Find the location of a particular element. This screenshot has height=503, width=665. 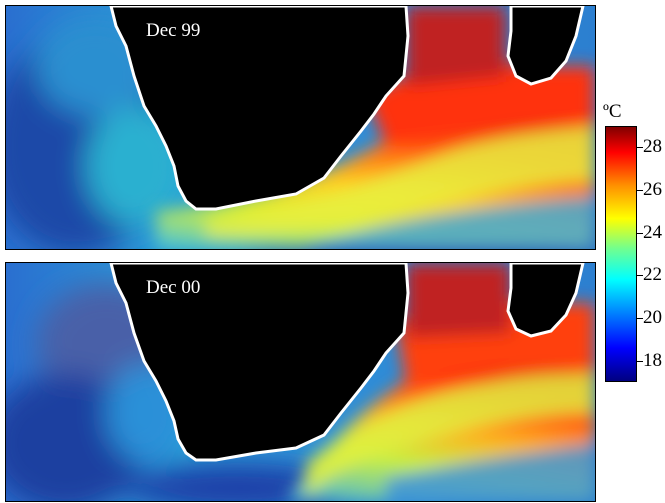

panel-date-label: Dec 99 is located at coordinates (173, 30).